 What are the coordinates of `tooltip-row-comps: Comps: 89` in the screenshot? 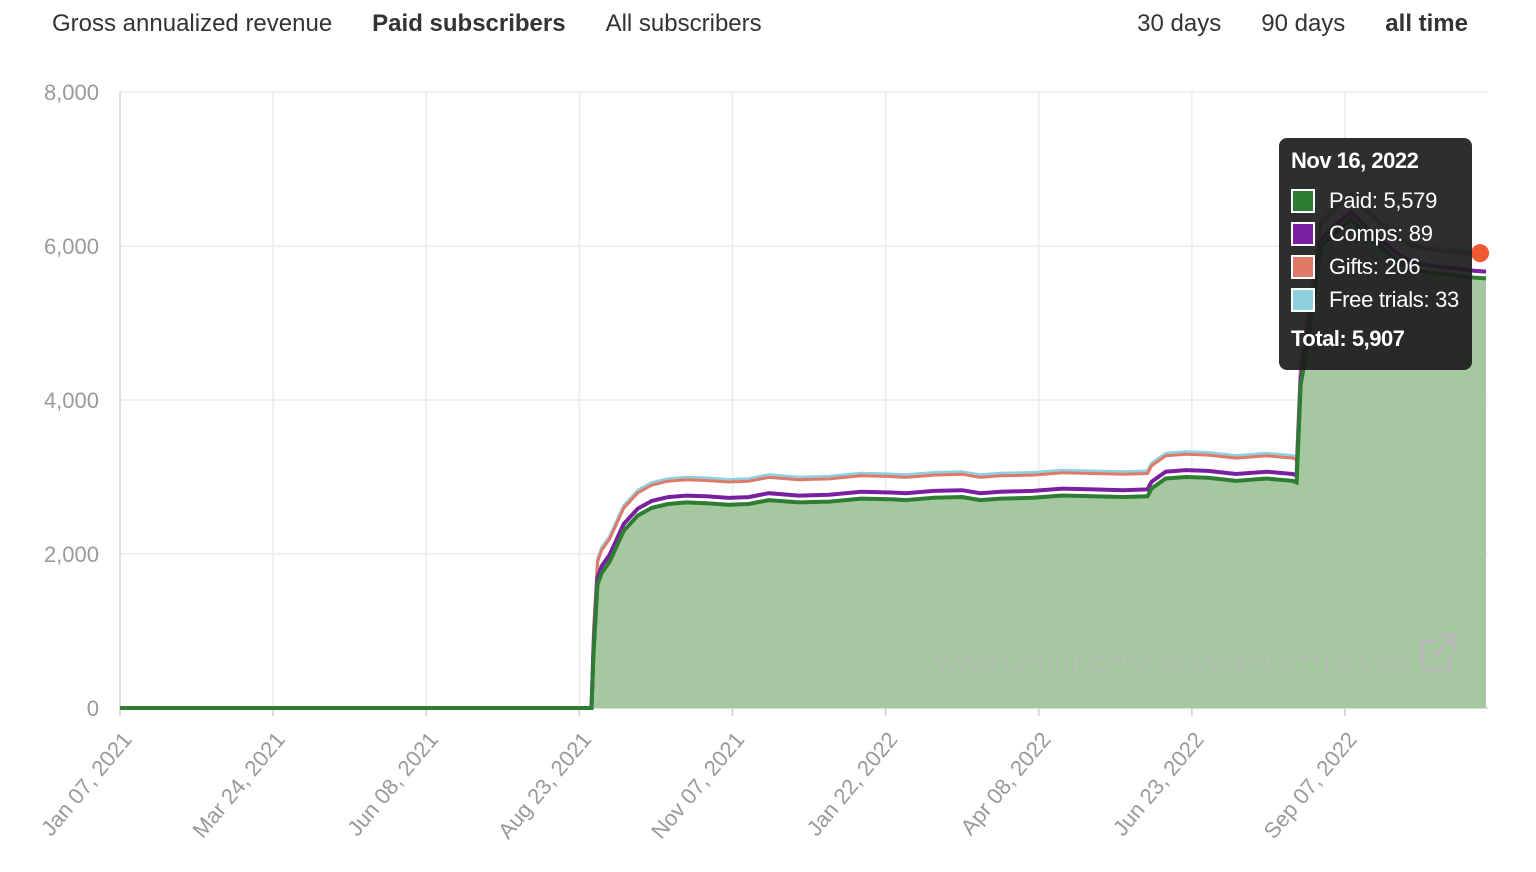 It's located at (1375, 233).